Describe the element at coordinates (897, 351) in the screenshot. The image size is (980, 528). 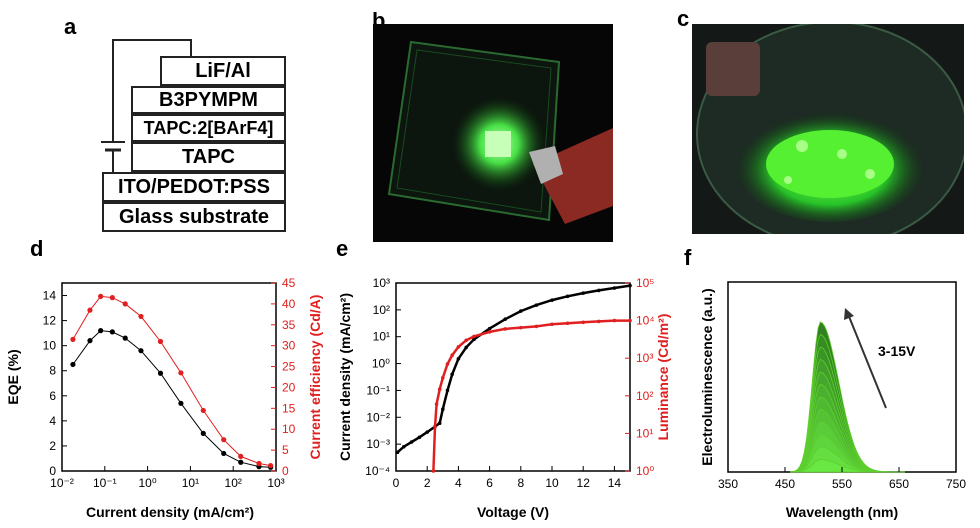
I see `chart-f-annotation: 3-15V` at that location.